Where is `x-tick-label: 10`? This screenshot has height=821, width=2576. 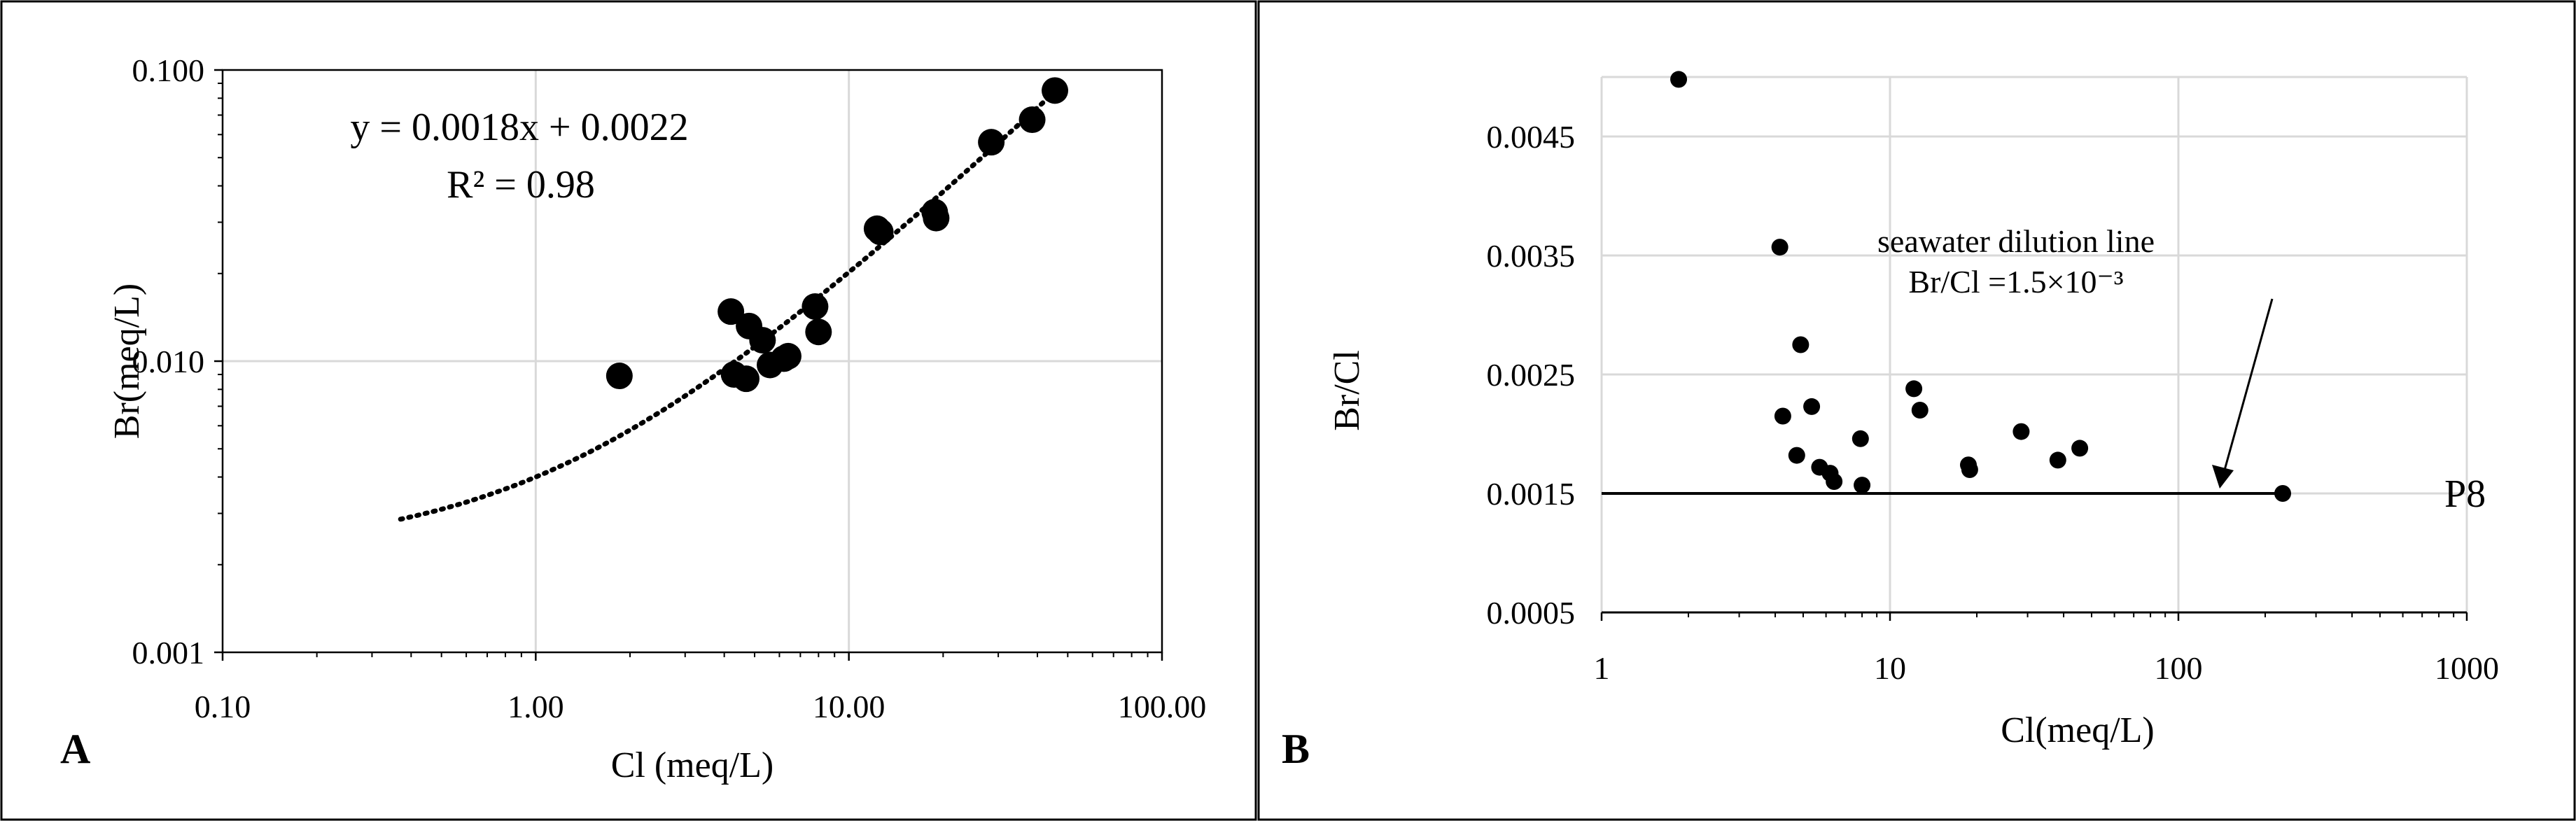
x-tick-label: 10 is located at coordinates (1890, 668).